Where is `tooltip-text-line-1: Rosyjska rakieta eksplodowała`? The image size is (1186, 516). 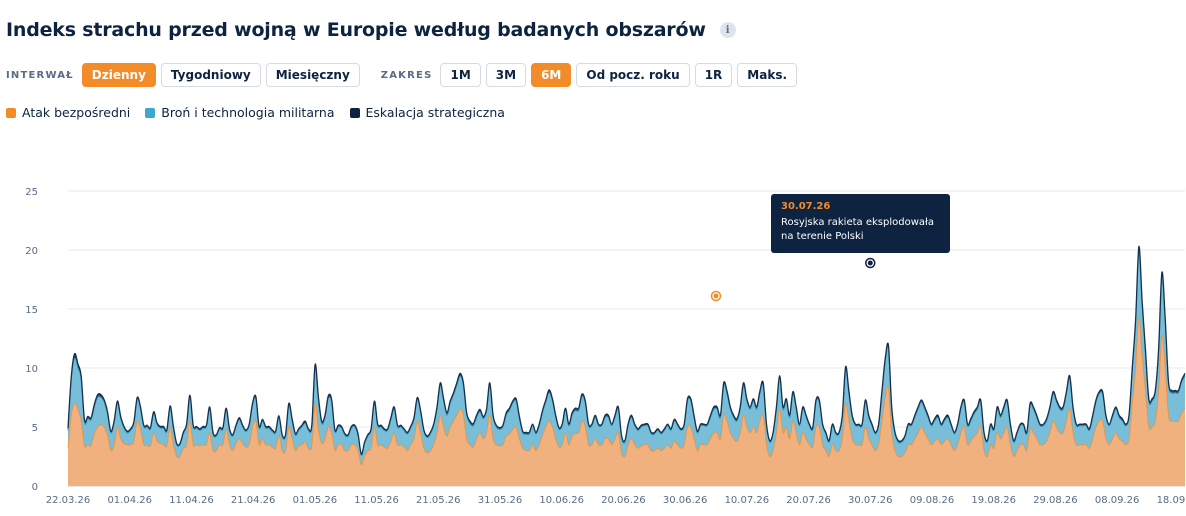 tooltip-text-line-1: Rosyjska rakieta eksplodowała is located at coordinates (857, 222).